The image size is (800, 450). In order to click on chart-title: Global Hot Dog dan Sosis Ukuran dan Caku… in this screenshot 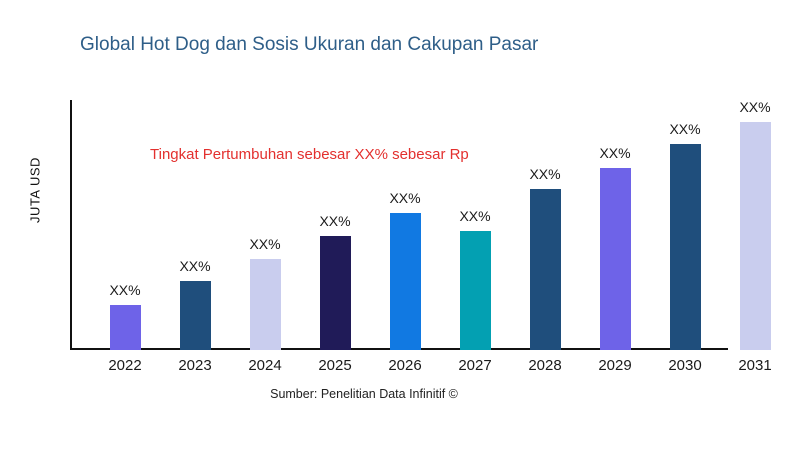, I will do `click(309, 44)`.